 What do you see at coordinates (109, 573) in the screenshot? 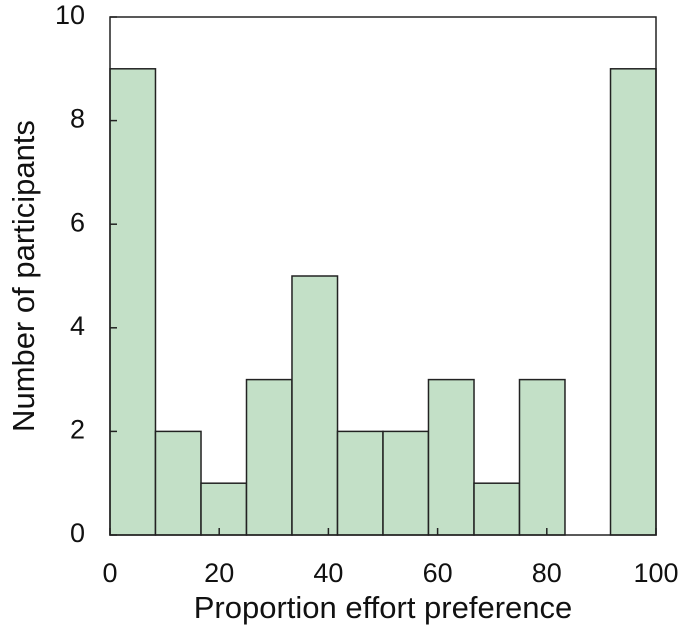
I see `x-tick-label: 0` at bounding box center [109, 573].